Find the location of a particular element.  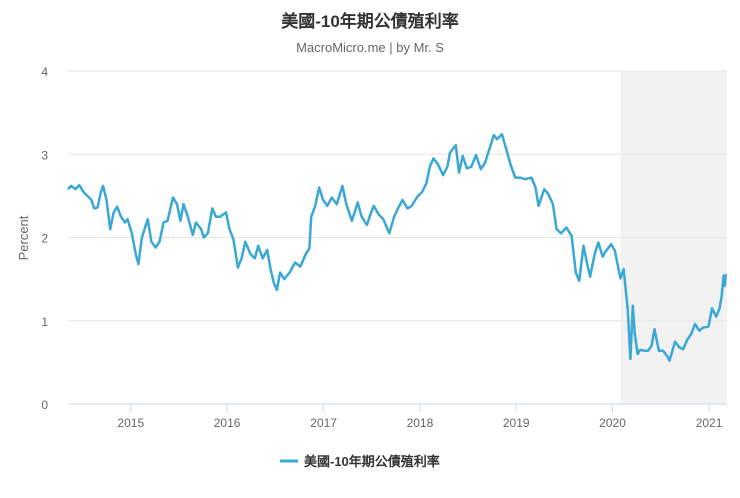

y-axis: 0 1 2 3 4 is located at coordinates (44, 238).